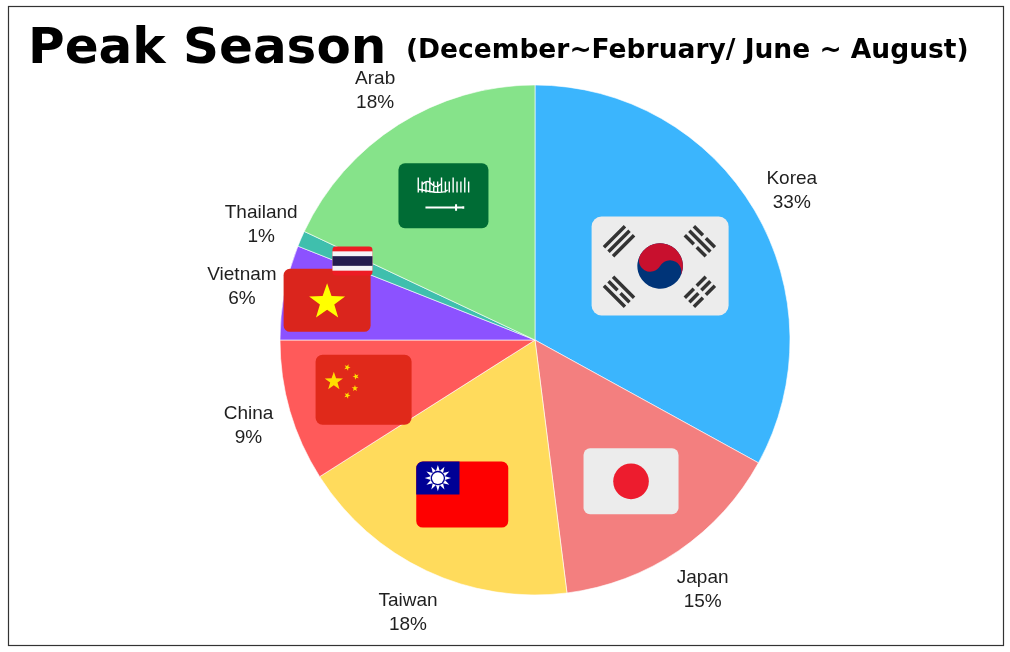 The image size is (1010, 652). I want to click on data-label: 6%, so click(242, 298).